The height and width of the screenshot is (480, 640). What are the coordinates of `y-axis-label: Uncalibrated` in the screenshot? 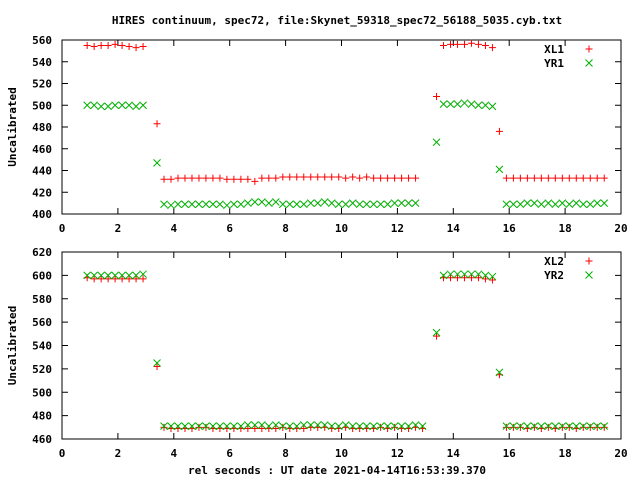 It's located at (12, 345).